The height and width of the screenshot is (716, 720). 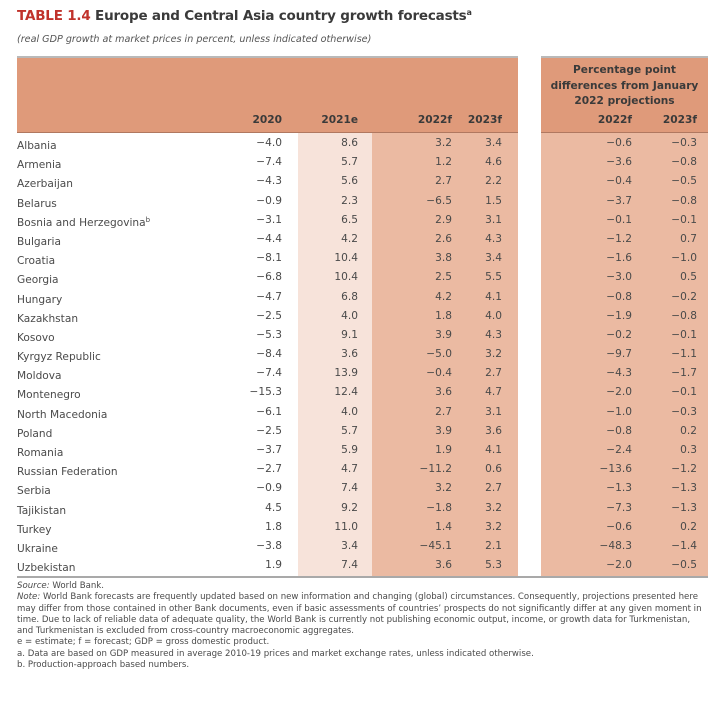 What do you see at coordinates (349, 238) in the screenshot?
I see `cell-2021e: 4.2` at bounding box center [349, 238].